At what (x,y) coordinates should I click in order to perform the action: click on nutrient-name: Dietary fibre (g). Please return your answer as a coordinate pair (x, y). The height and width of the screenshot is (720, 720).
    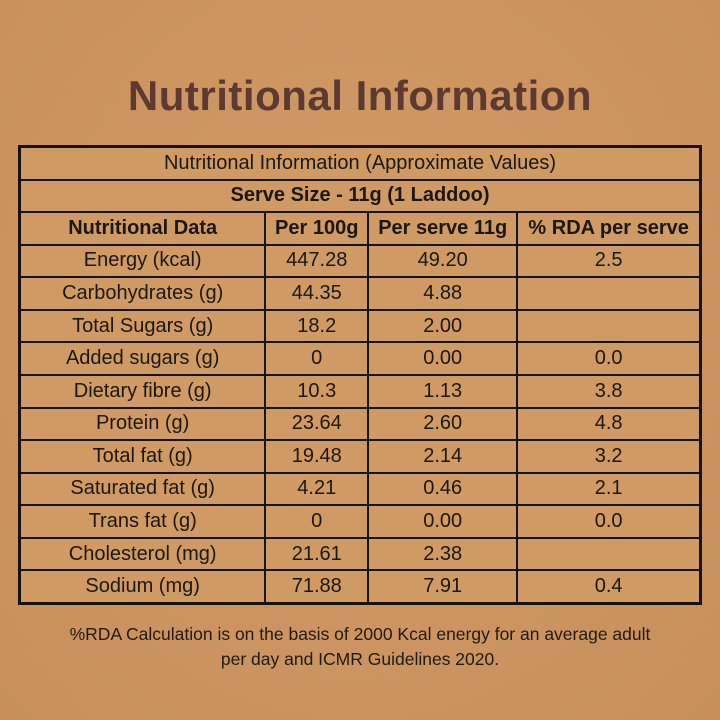
    Looking at the image, I should click on (142, 391).